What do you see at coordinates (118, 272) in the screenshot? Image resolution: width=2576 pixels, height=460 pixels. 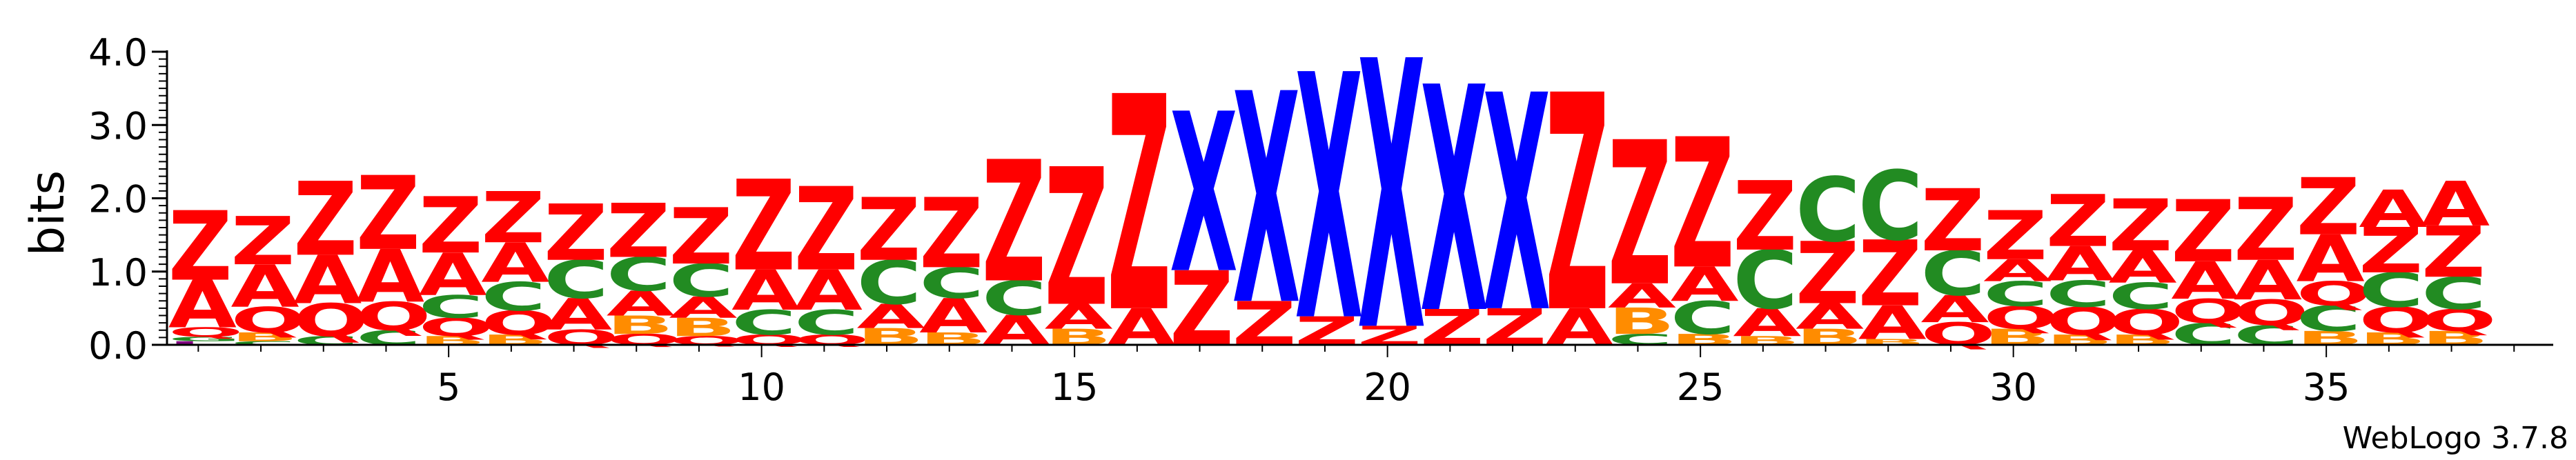 I see `y-tick-label: 1.0` at bounding box center [118, 272].